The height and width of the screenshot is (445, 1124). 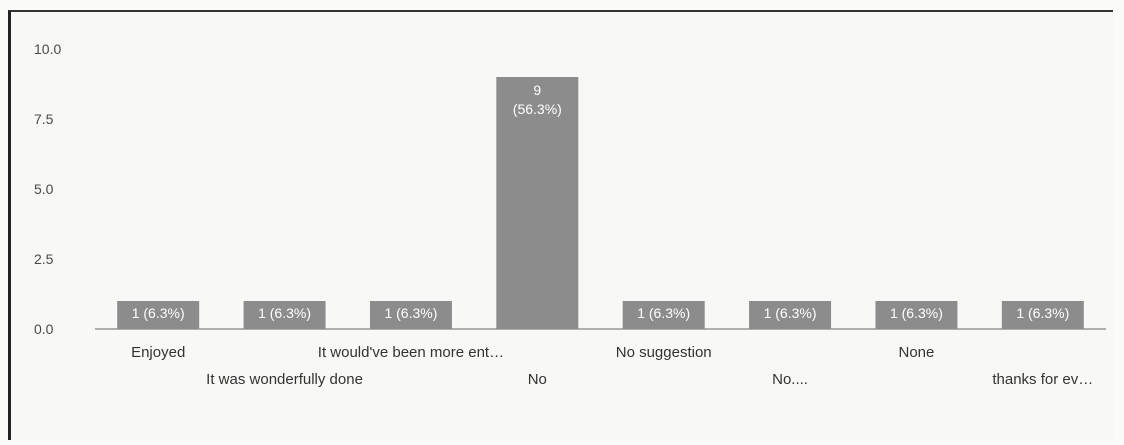 I want to click on y-tick-label: 7.5, so click(x=44, y=119).